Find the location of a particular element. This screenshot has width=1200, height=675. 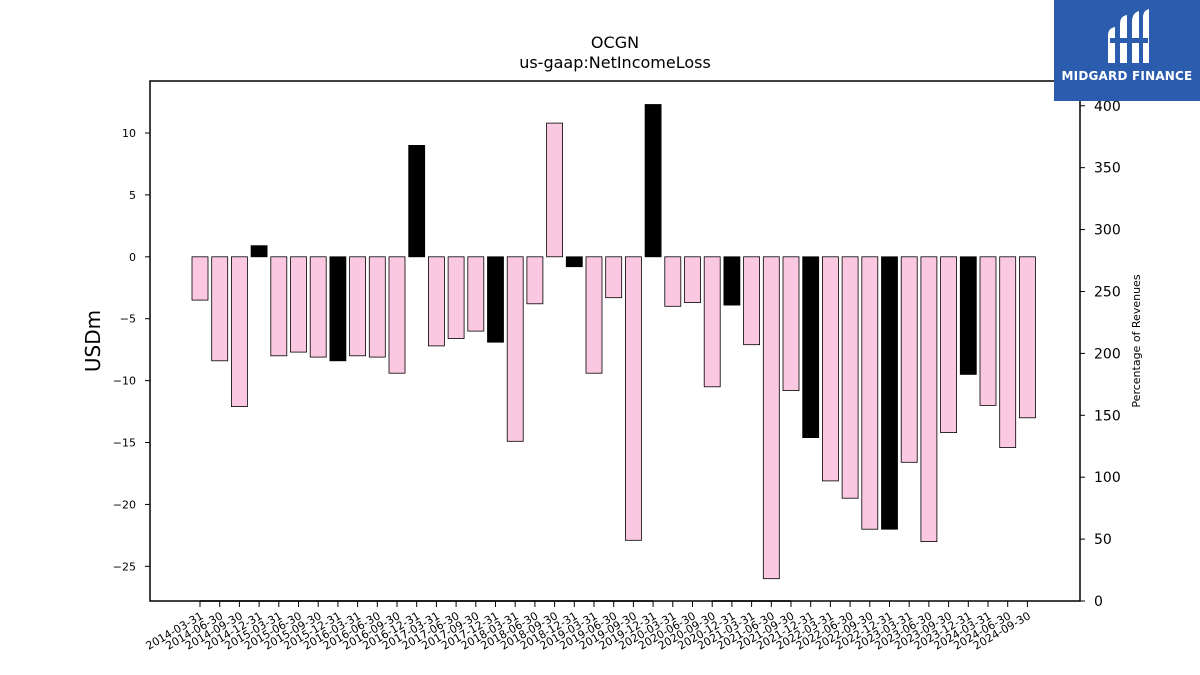

y-tick-label: 5 is located at coordinates (132, 195).